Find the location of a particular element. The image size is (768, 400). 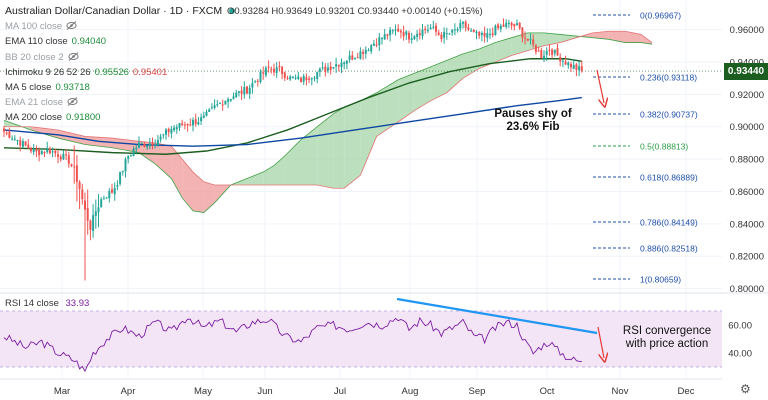

legend-item: BB 20 close 2 is located at coordinates (121, 57).